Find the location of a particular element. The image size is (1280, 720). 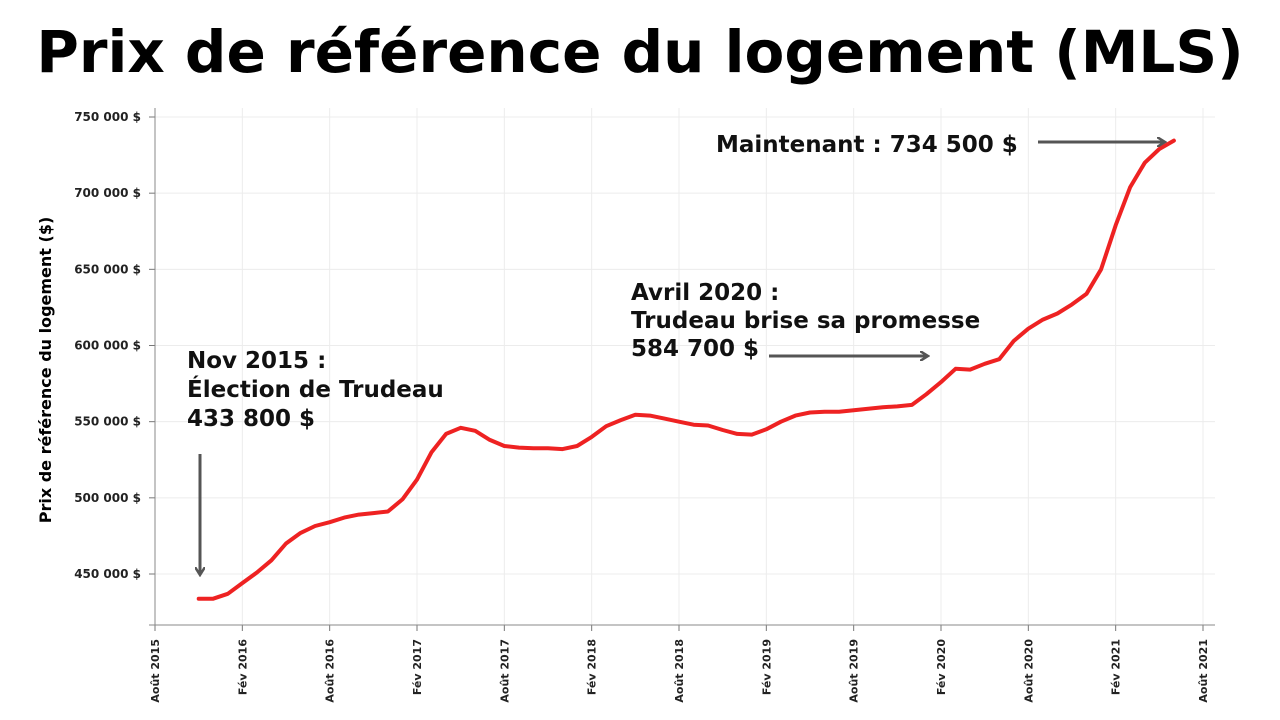

x-tick-label: Fév 2017 is located at coordinates (417, 667).